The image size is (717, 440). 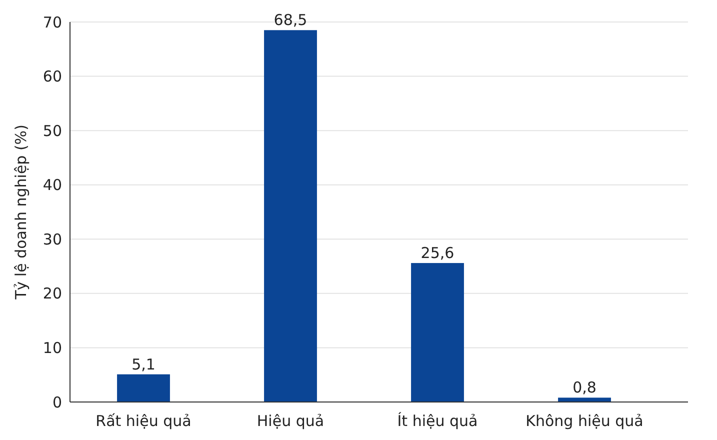 I want to click on x-tick-label: Hiệu quả, so click(x=290, y=421).